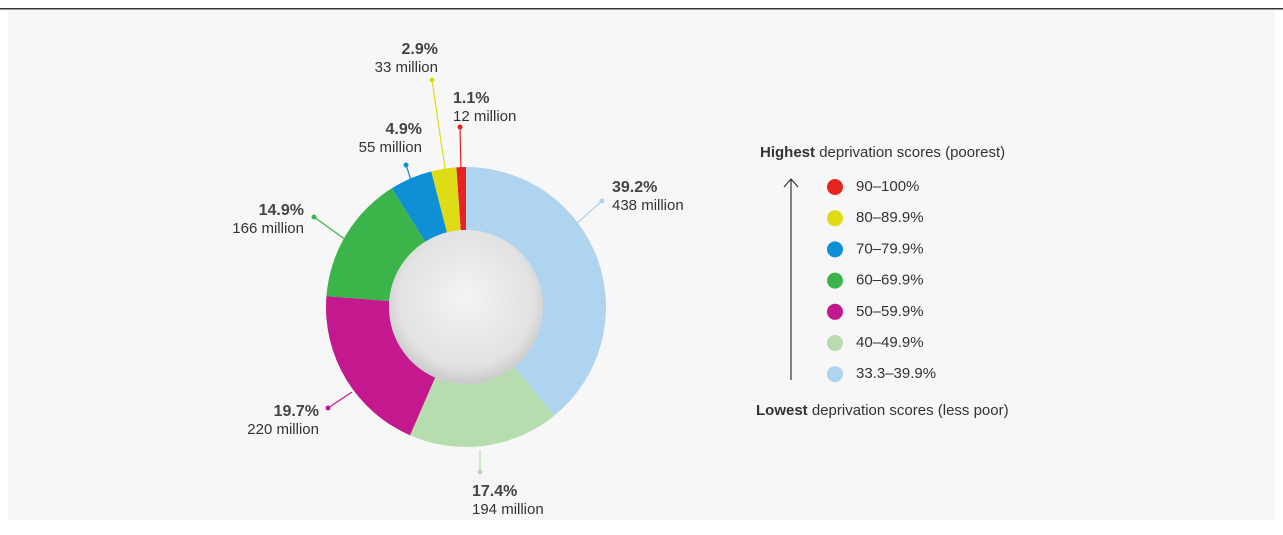 The image size is (1283, 535). Describe the element at coordinates (404, 129) in the screenshot. I see `percent-label: 4.9%` at that location.